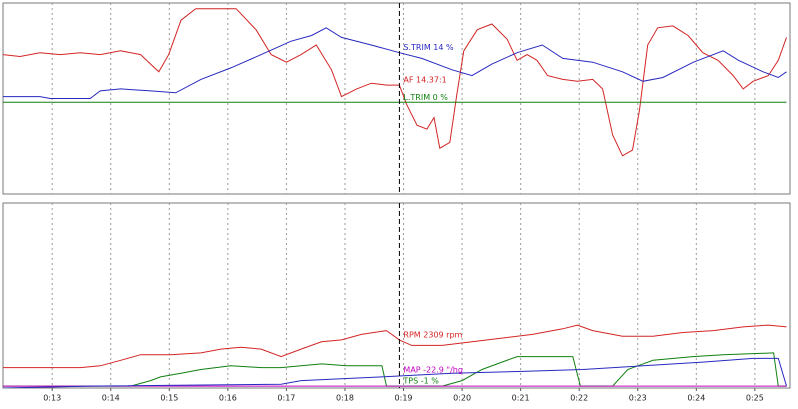  What do you see at coordinates (420, 381) in the screenshot?
I see `series-label: TPS -1 %` at bounding box center [420, 381].